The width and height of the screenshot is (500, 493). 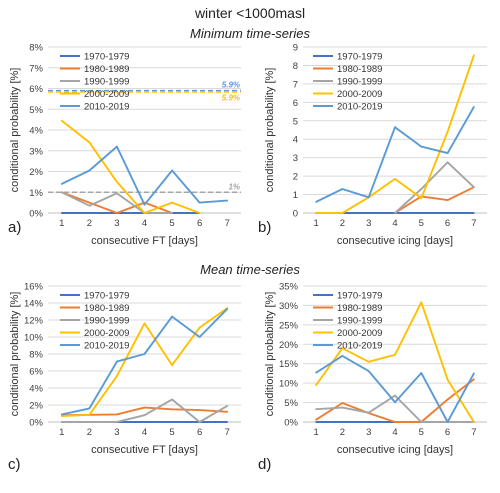 What do you see at coordinates (295, 66) in the screenshot?
I see `y-tick-label: 8` at bounding box center [295, 66].